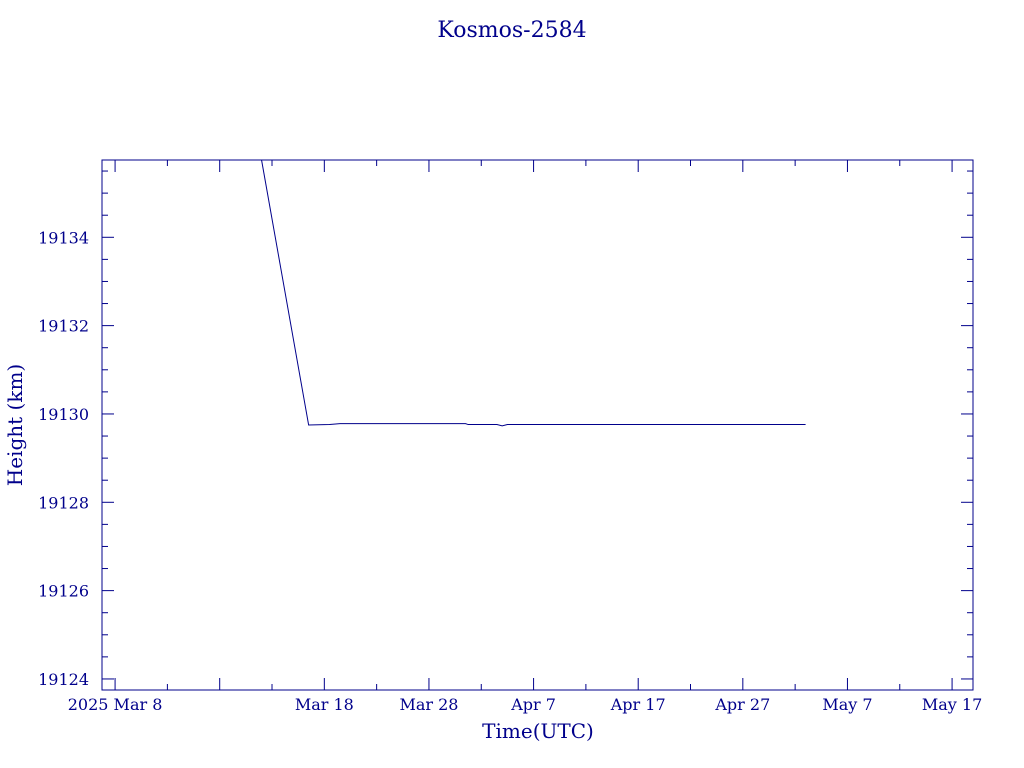 Image resolution: width=1024 pixels, height=768 pixels. Describe the element at coordinates (63, 414) in the screenshot. I see `y-tick-label: 19130` at that location.